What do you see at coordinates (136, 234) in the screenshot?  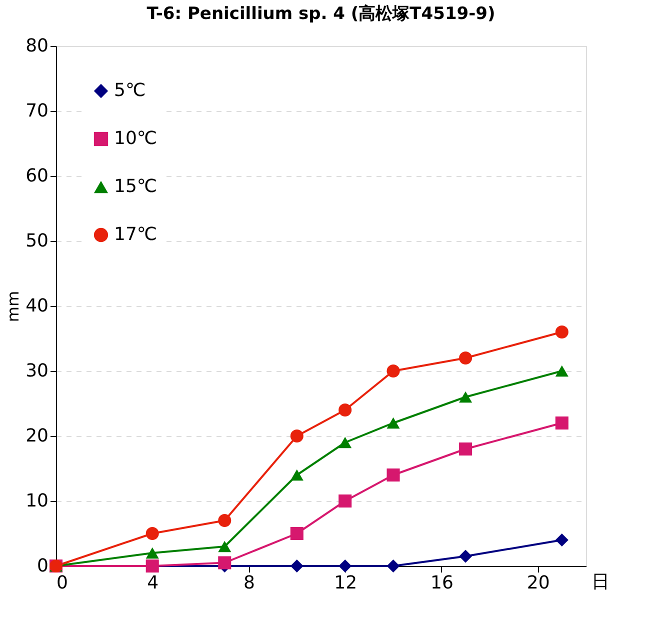 I see `legend-label: 17℃` at bounding box center [136, 234].